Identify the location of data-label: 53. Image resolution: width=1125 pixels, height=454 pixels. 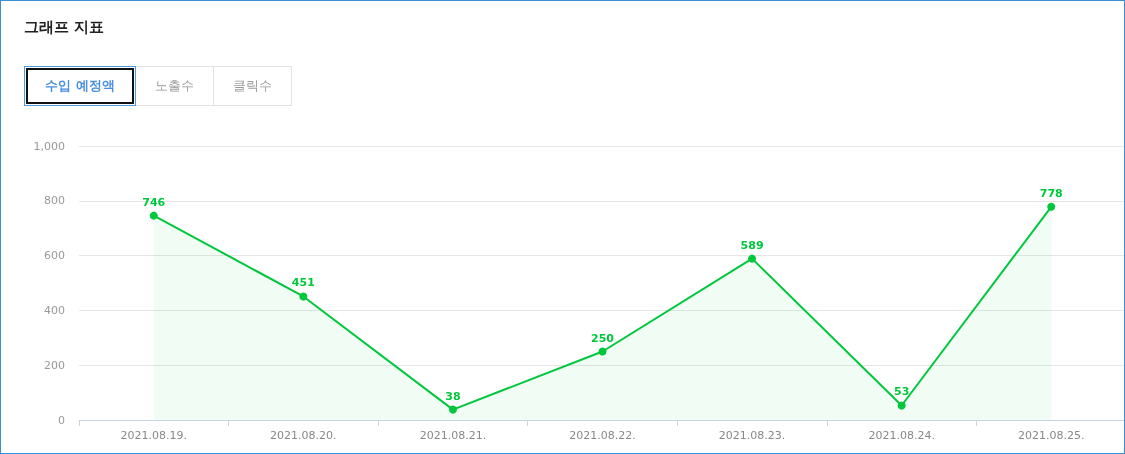
(901, 392).